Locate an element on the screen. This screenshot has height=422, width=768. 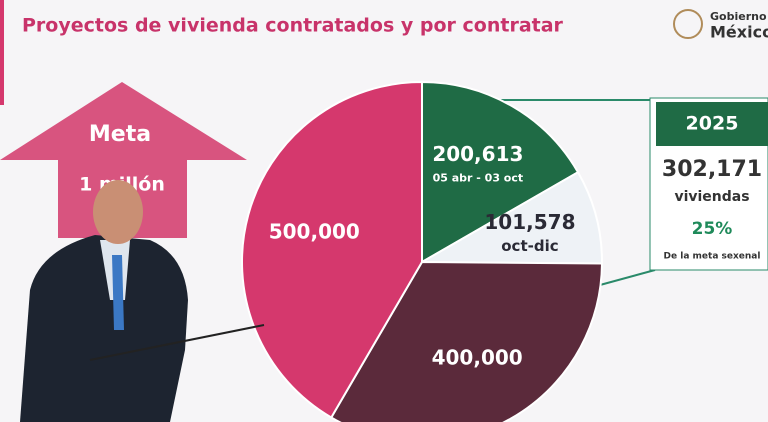
summary-value: 302,171 is located at coordinates (712, 169).